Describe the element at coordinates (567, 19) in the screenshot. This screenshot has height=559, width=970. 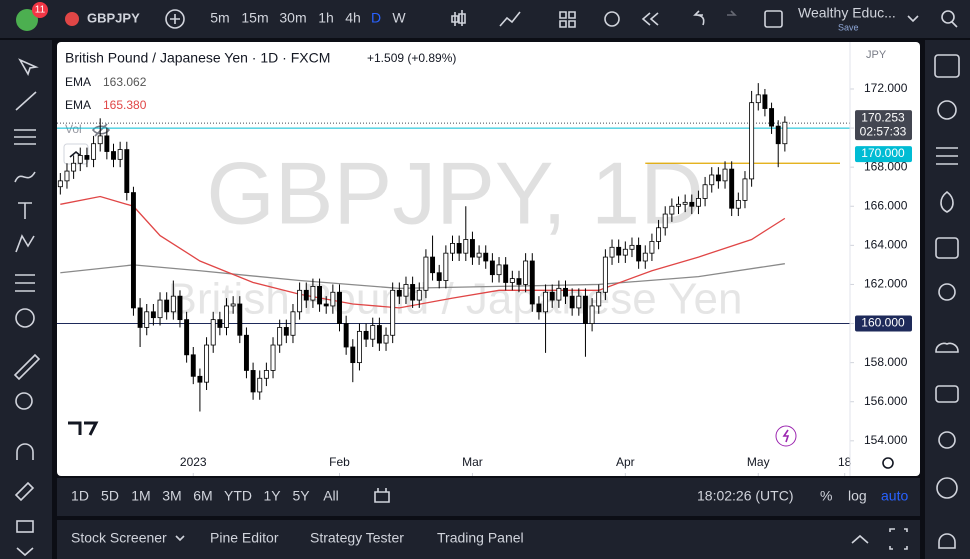
I see `layouts` at that location.